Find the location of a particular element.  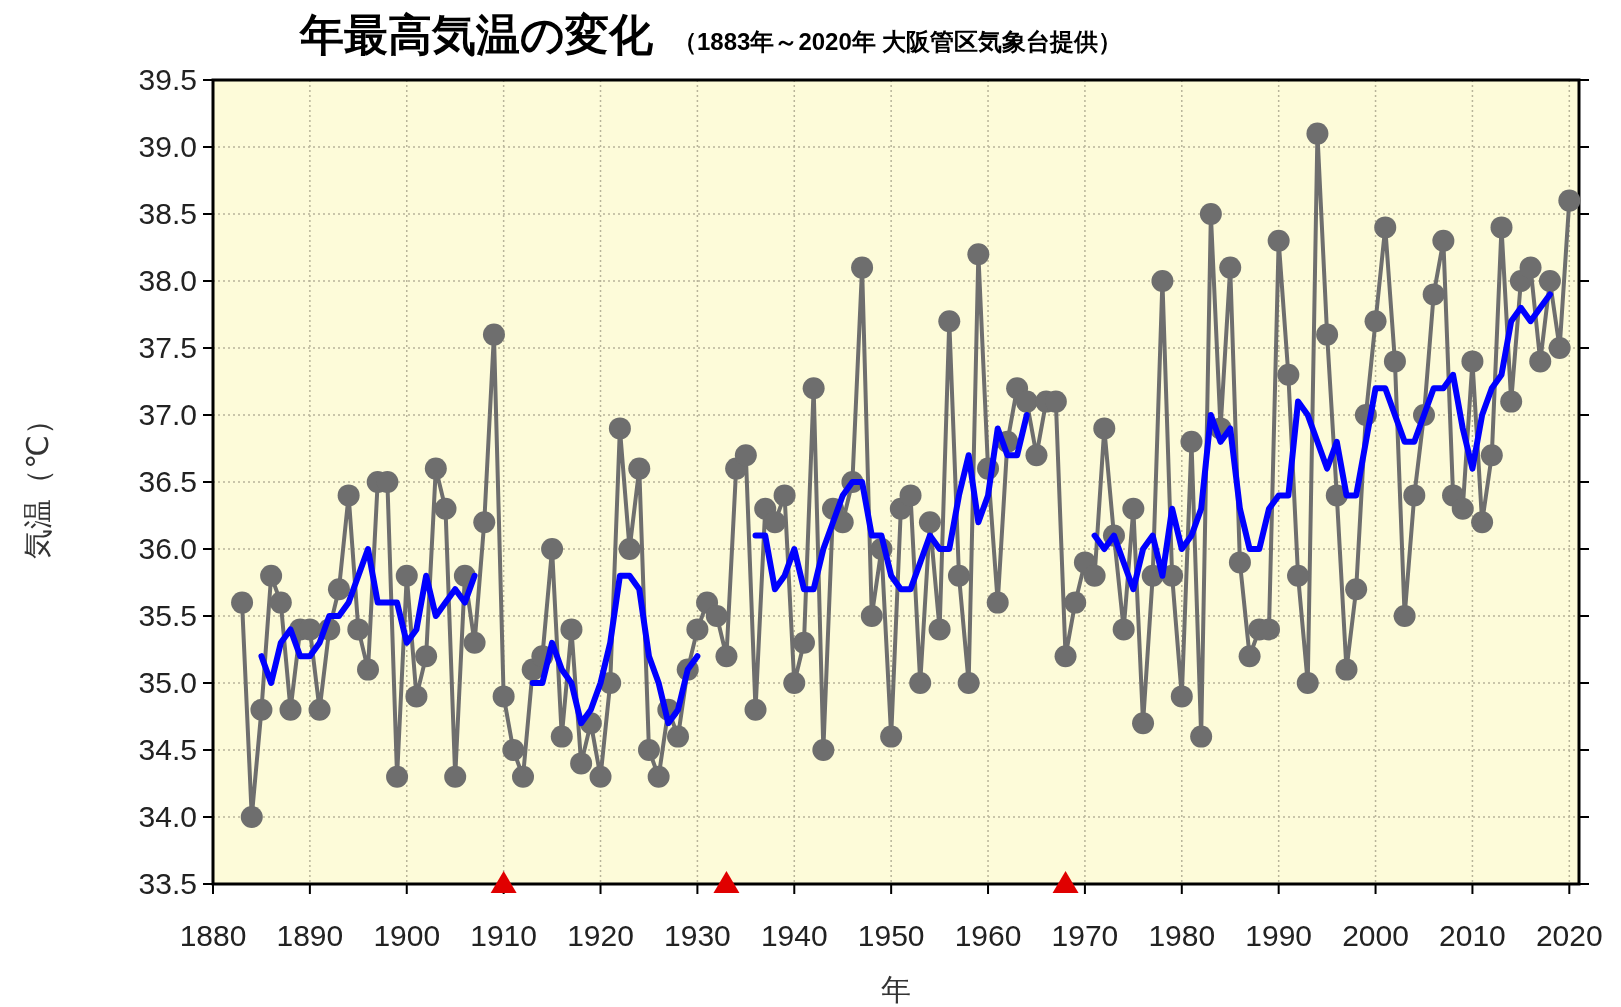

y-tick-label: 39.0 is located at coordinates (167, 146).